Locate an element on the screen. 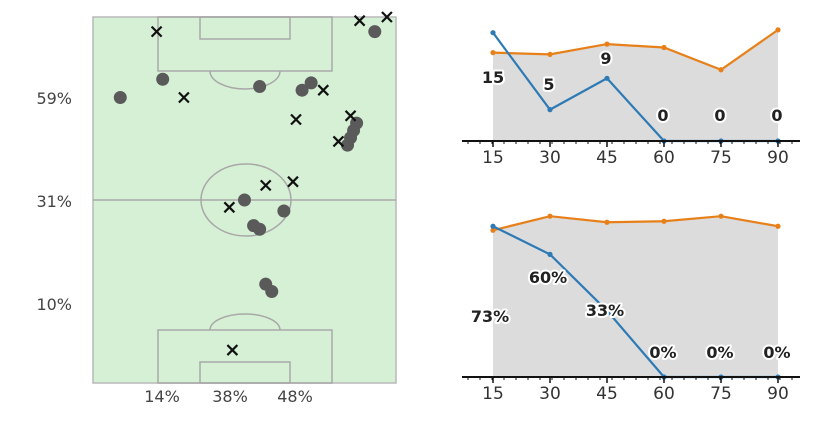 This screenshot has height=424, width=820. pitch-x-tick-label: 14% is located at coordinates (162, 396).